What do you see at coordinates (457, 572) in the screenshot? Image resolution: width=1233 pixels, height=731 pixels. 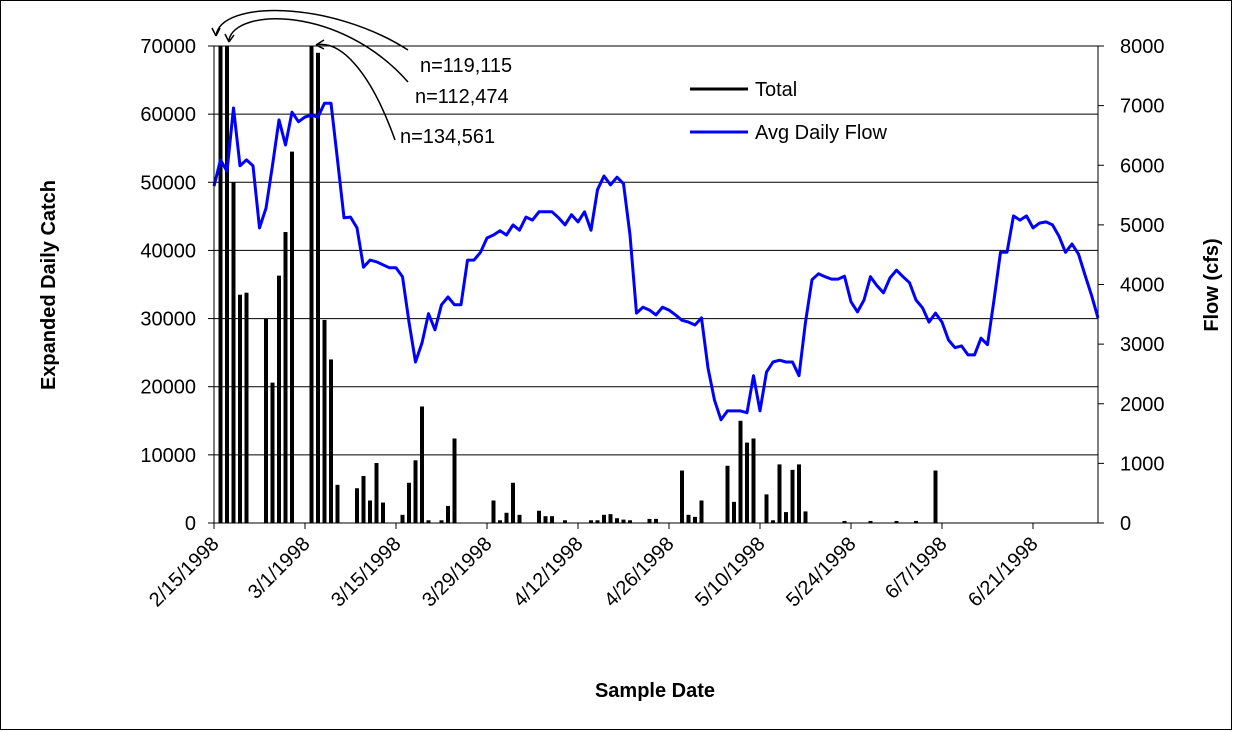 I see `x-tick-label: 3/29/1998` at bounding box center [457, 572].